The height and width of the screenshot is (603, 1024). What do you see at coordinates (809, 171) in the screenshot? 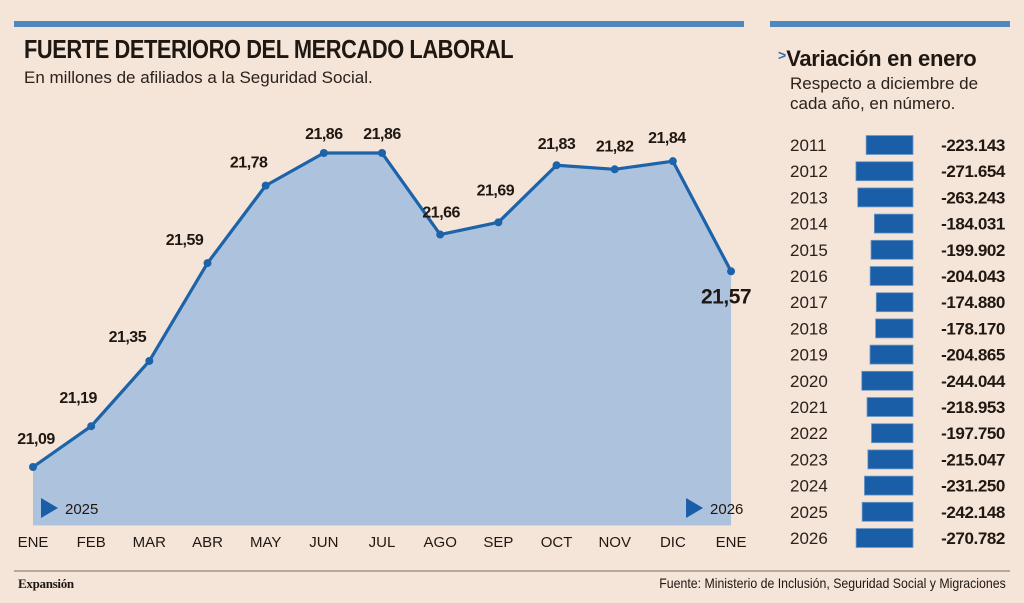
I see `category-label: 2012` at bounding box center [809, 171].